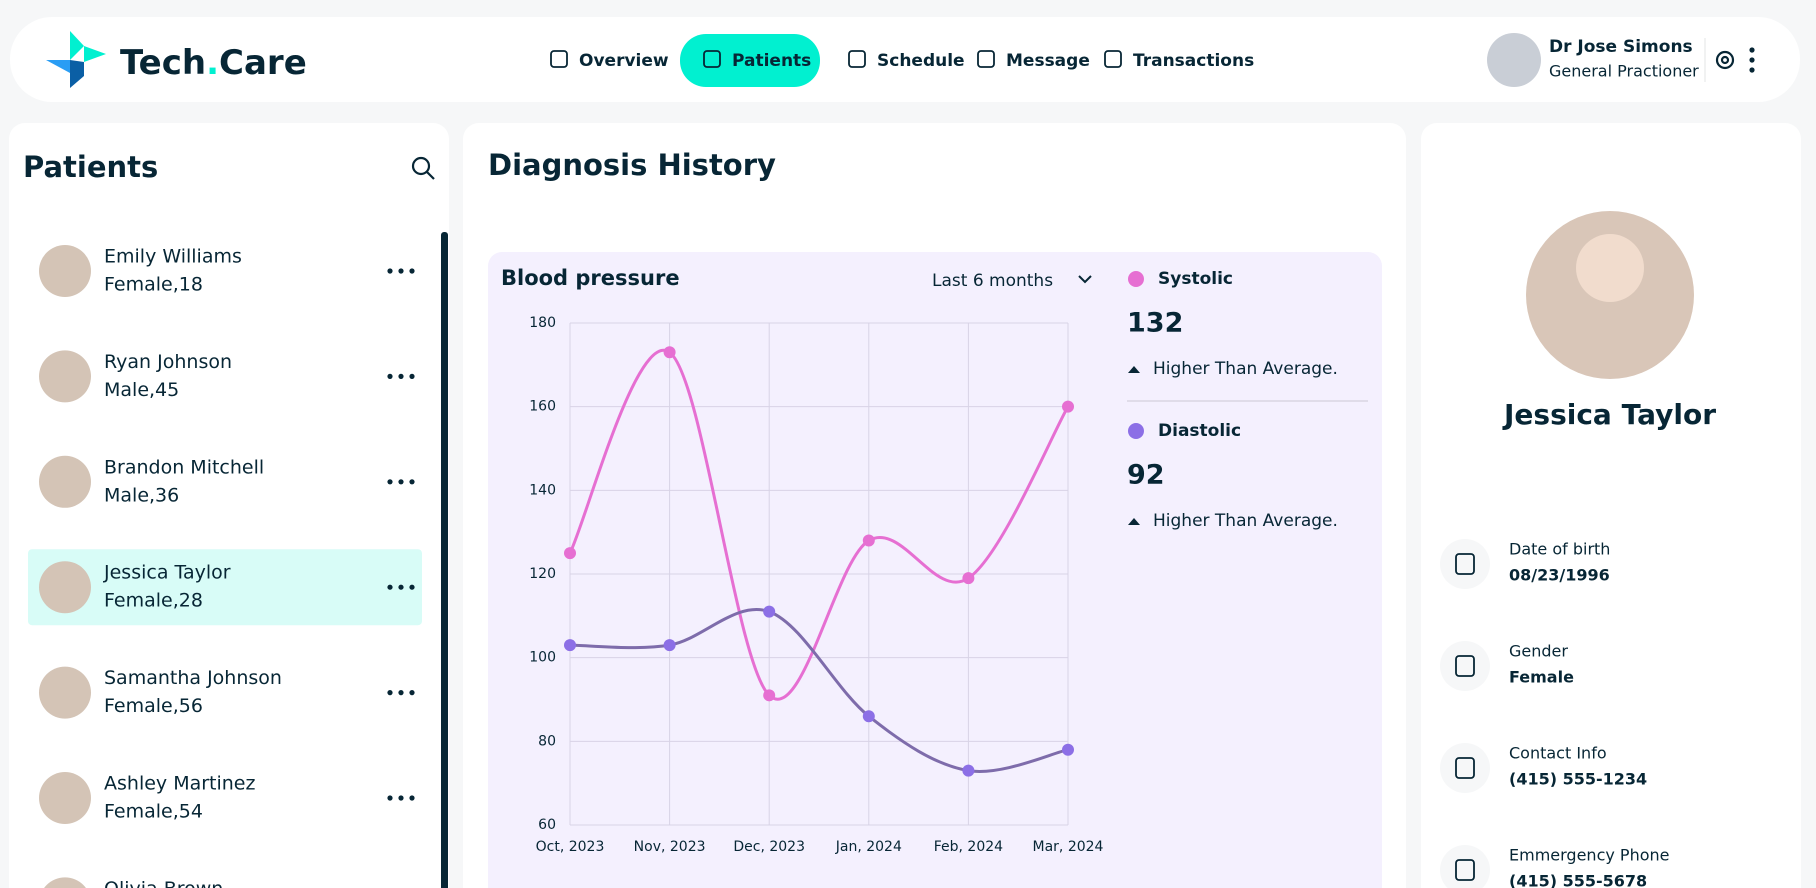 The height and width of the screenshot is (888, 1816). What do you see at coordinates (179, 784) in the screenshot?
I see `patient-name: Ashley Martinez` at bounding box center [179, 784].